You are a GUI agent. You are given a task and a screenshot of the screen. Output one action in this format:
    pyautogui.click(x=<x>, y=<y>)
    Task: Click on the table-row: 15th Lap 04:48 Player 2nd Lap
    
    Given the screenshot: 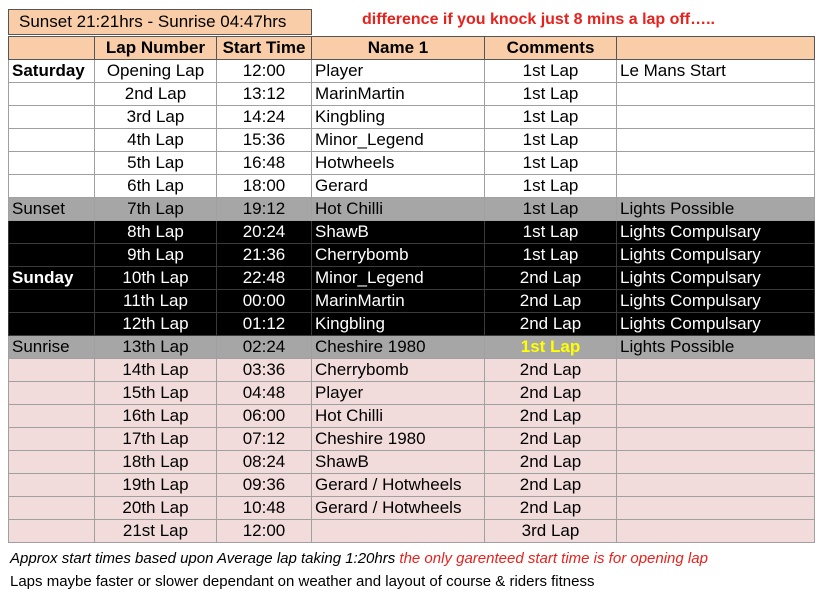 What is the action you would take?
    pyautogui.click(x=411, y=393)
    